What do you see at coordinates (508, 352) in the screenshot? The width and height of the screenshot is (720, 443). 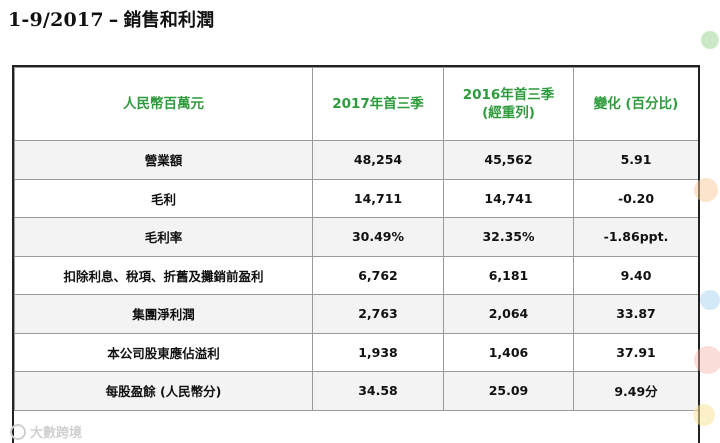 I see `cell-2016: 1,406` at bounding box center [508, 352].